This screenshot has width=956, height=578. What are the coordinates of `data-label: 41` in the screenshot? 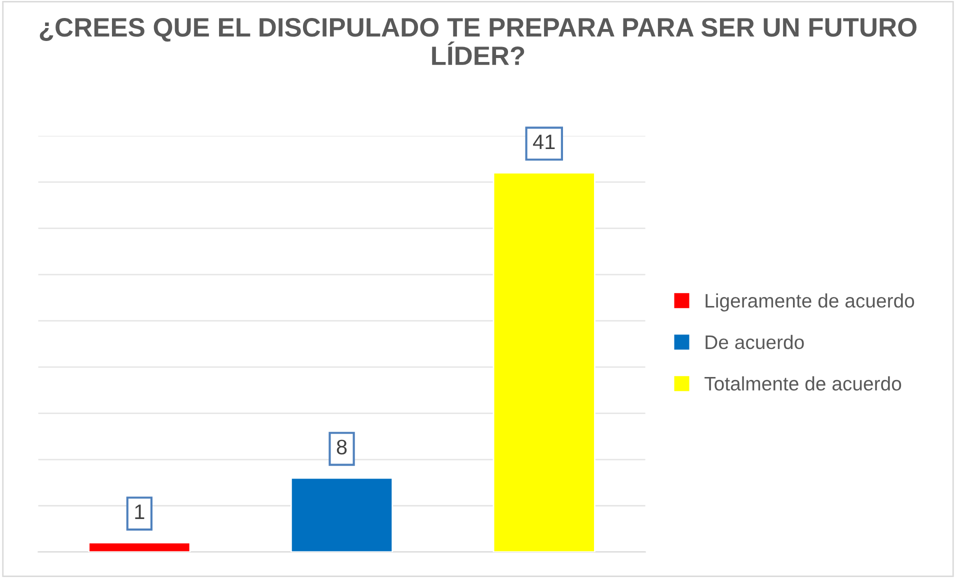 It's located at (544, 142).